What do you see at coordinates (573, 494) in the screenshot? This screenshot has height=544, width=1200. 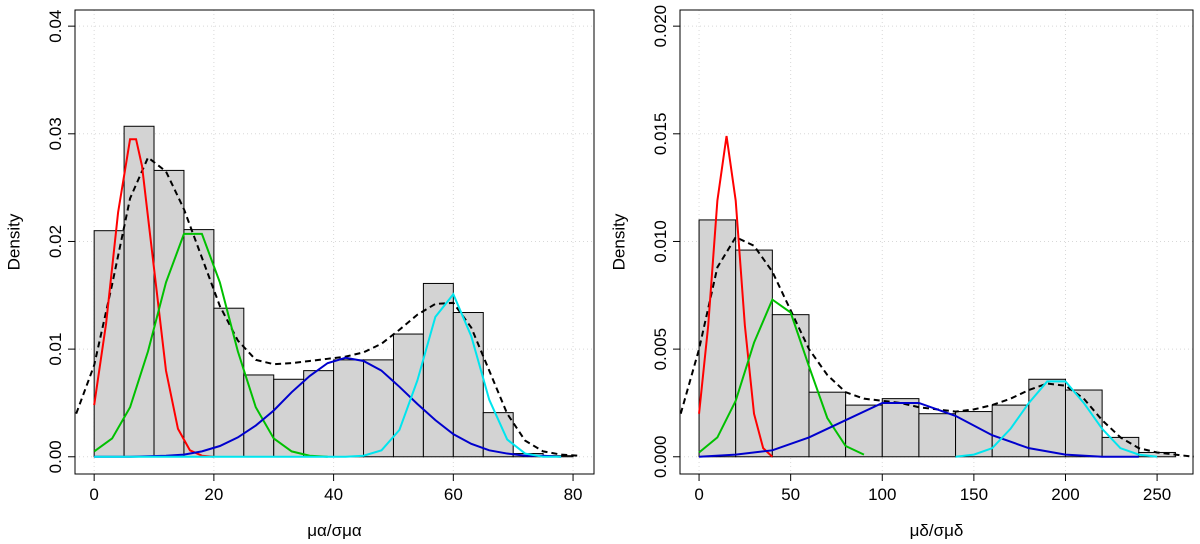 I see `x-tick-label: 80` at bounding box center [573, 494].